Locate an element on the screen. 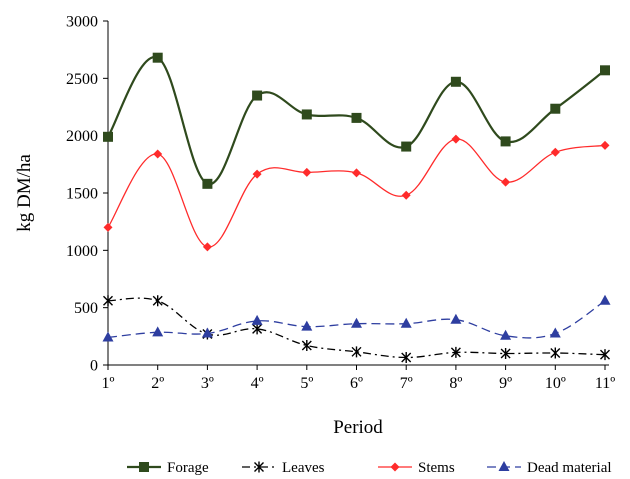  y-tick-label: 3000 is located at coordinates (82, 22).